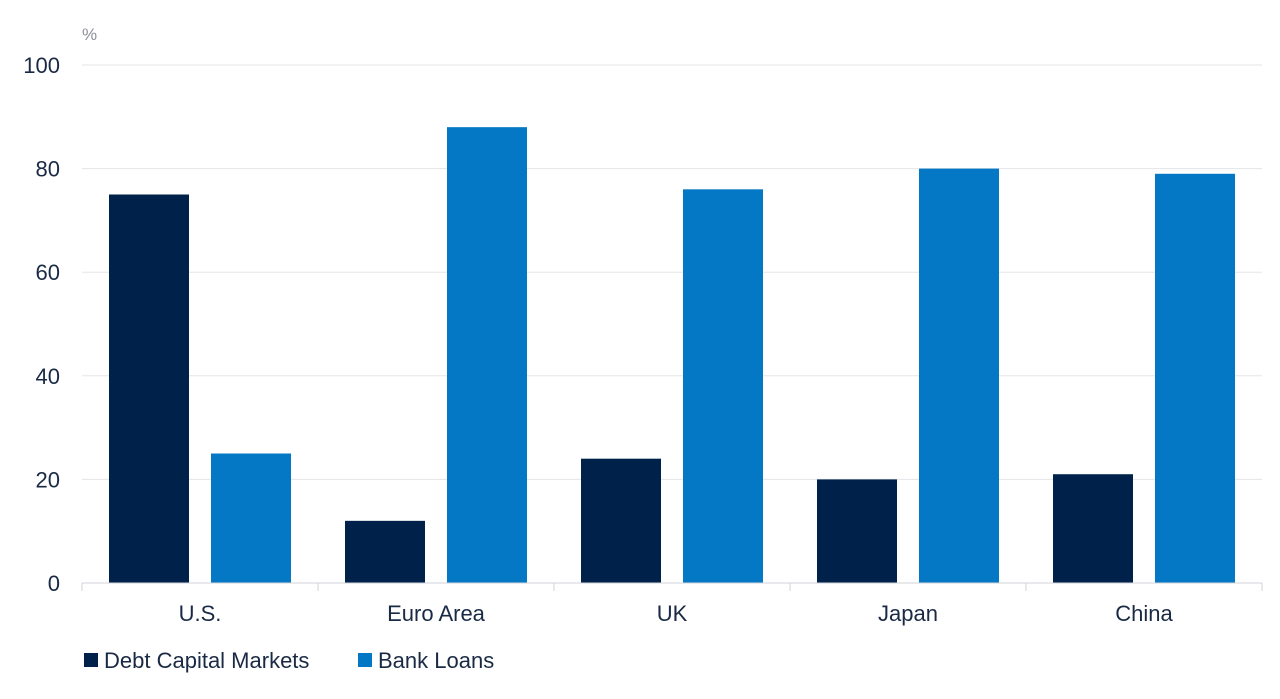 Image resolution: width=1280 pixels, height=699 pixels. Describe the element at coordinates (48, 479) in the screenshot. I see `y-tick-label: 20` at that location.